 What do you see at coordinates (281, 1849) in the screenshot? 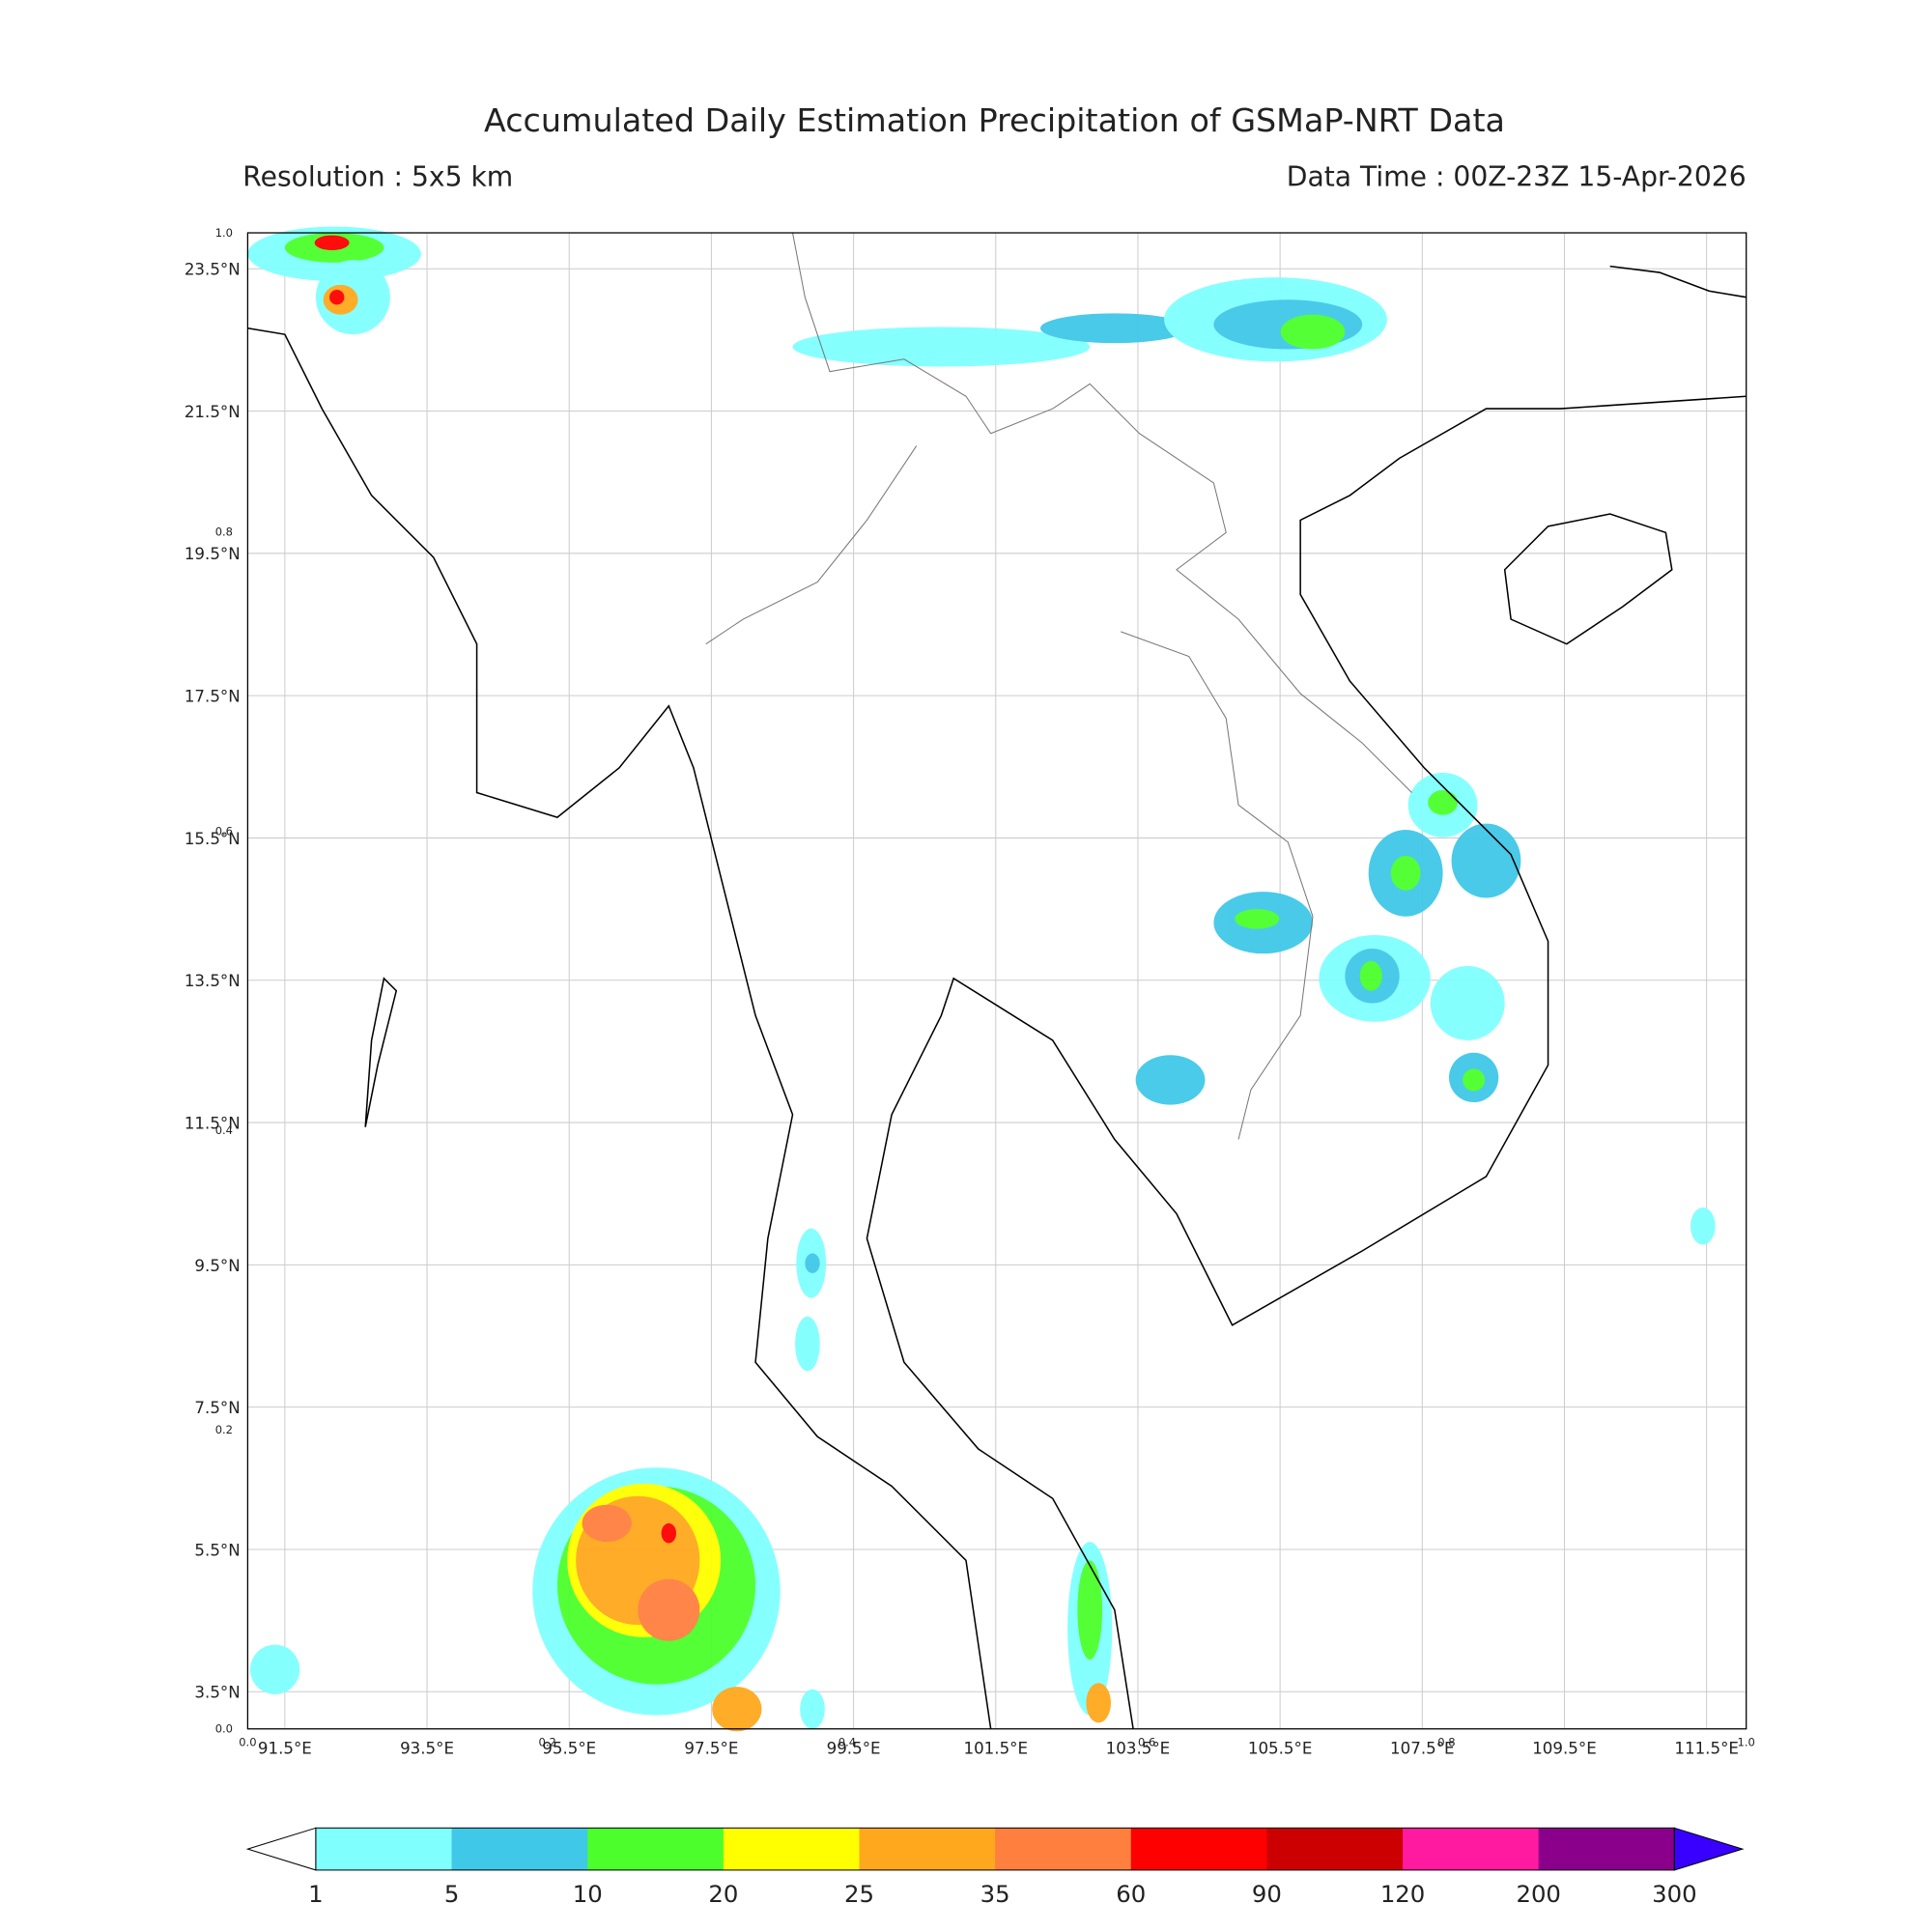
I see `colorbar-under` at bounding box center [281, 1849].